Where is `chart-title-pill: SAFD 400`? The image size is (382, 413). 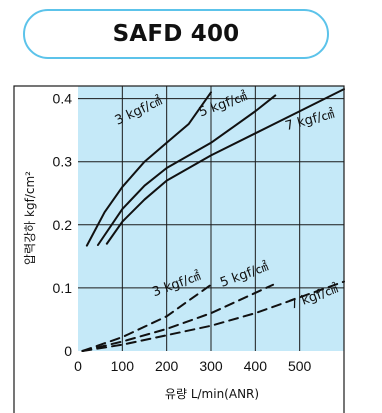 chart-title-pill: SAFD 400 is located at coordinates (176, 34).